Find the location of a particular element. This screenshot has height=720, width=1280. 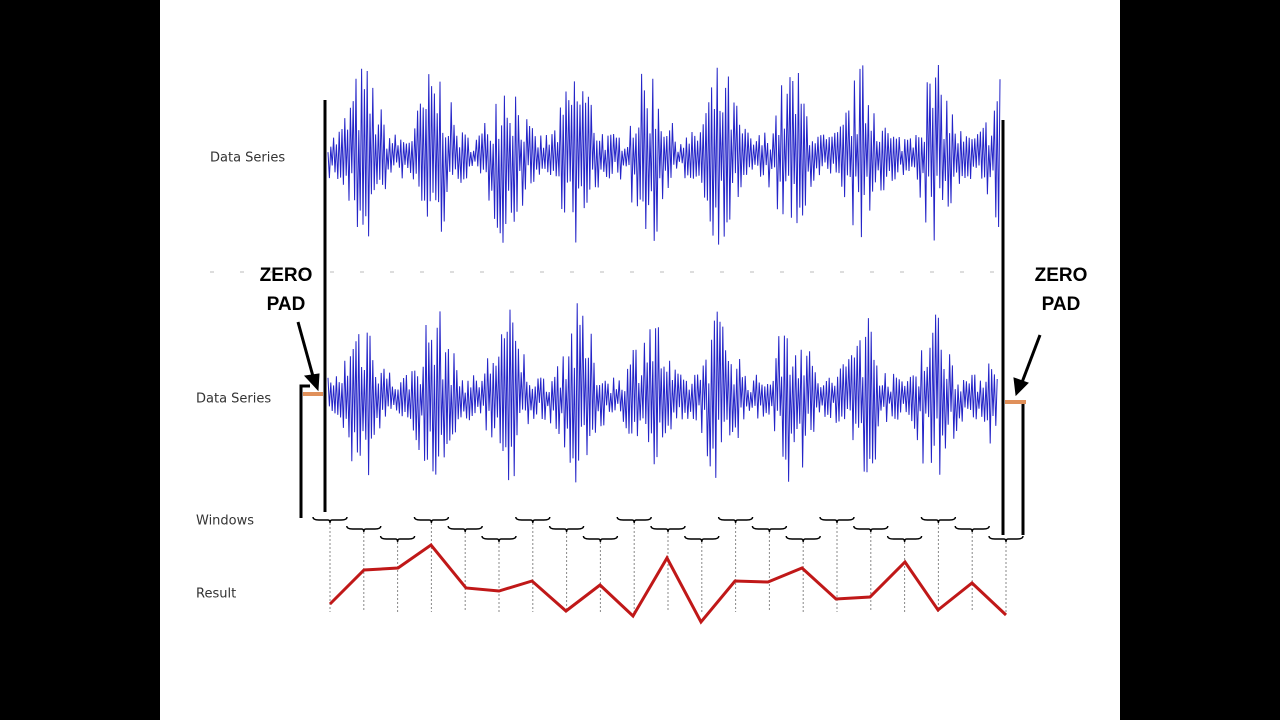

arrows is located at coordinates (669, 359).